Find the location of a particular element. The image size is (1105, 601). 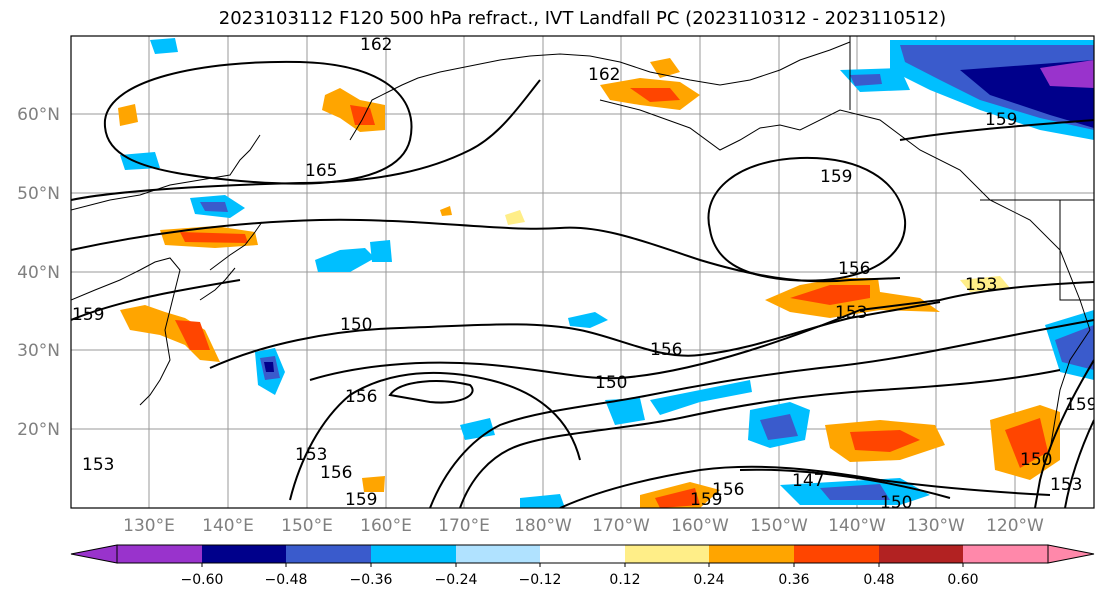

colorbar-extend-high is located at coordinates (1071, 554).